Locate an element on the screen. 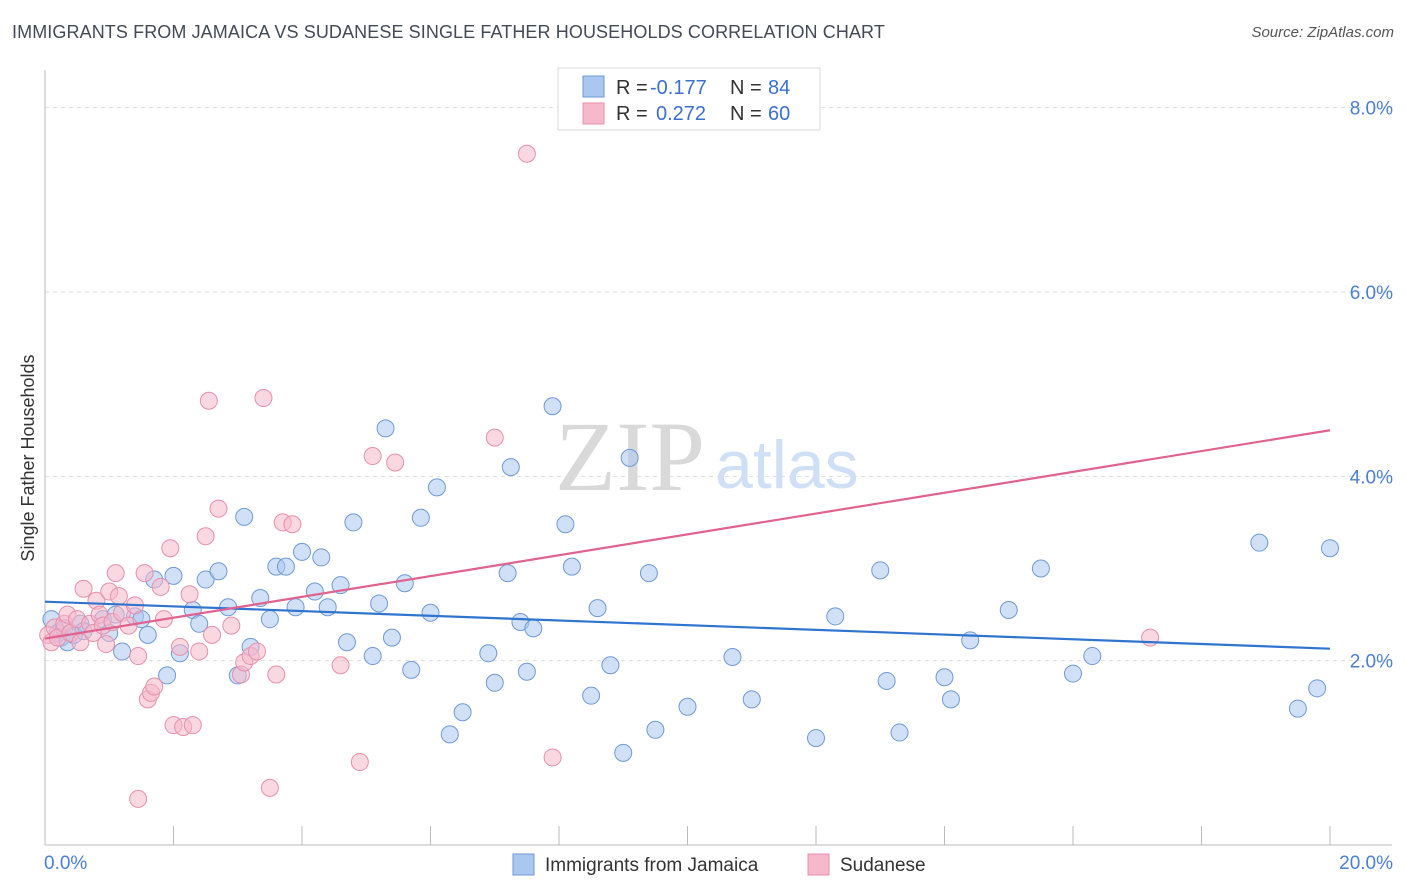  legend-n-label-1: N = is located at coordinates (746, 88).